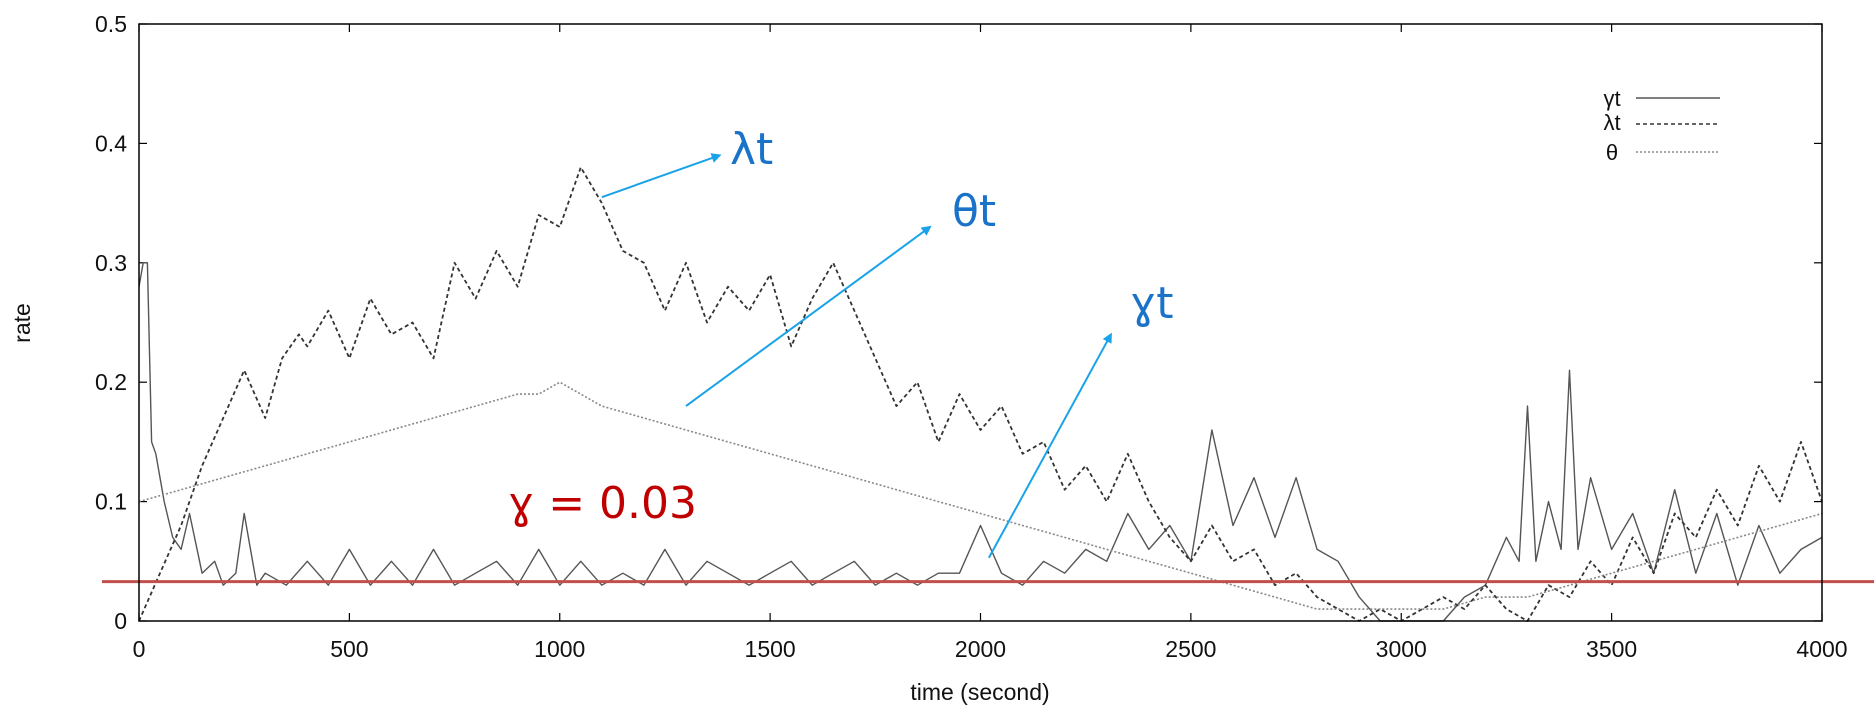  What do you see at coordinates (980, 649) in the screenshot?
I see `x-tick-label: 2000` at bounding box center [980, 649].